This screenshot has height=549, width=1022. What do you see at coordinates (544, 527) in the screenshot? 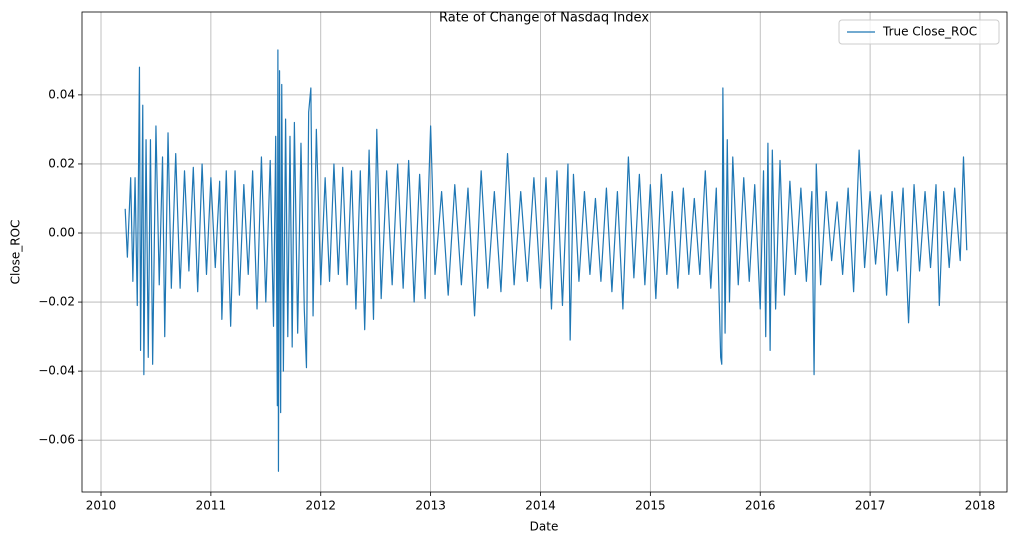
I see `x-axis-label: Date` at bounding box center [544, 527].